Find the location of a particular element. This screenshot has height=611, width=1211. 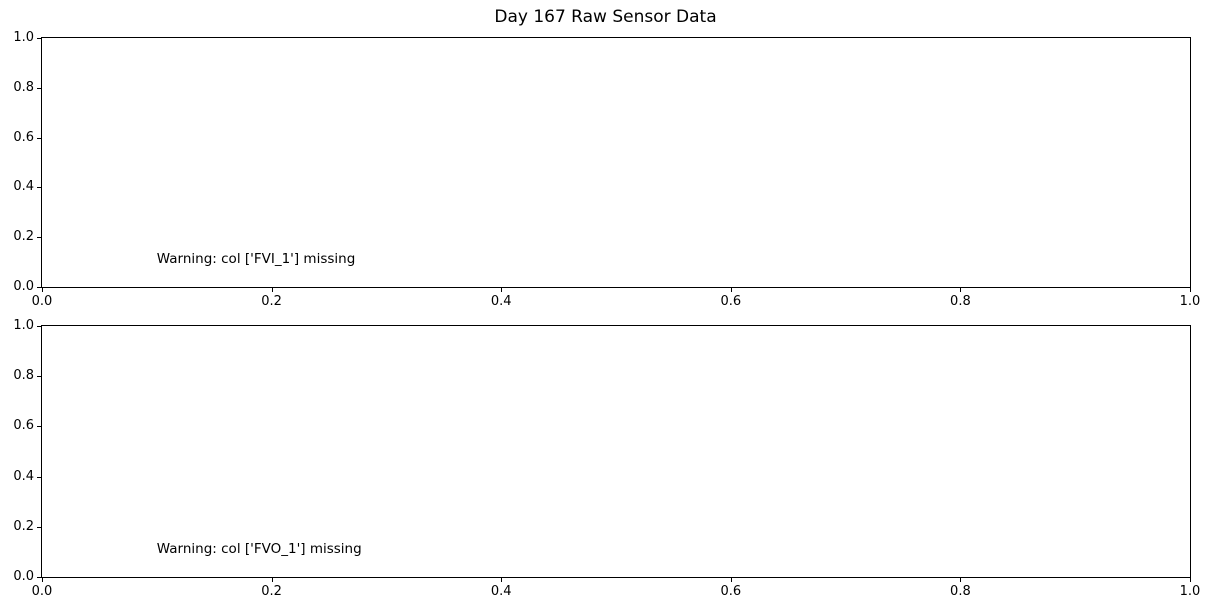

warning-annotation: Warning: col ['FVO_1'] missing is located at coordinates (259, 548).